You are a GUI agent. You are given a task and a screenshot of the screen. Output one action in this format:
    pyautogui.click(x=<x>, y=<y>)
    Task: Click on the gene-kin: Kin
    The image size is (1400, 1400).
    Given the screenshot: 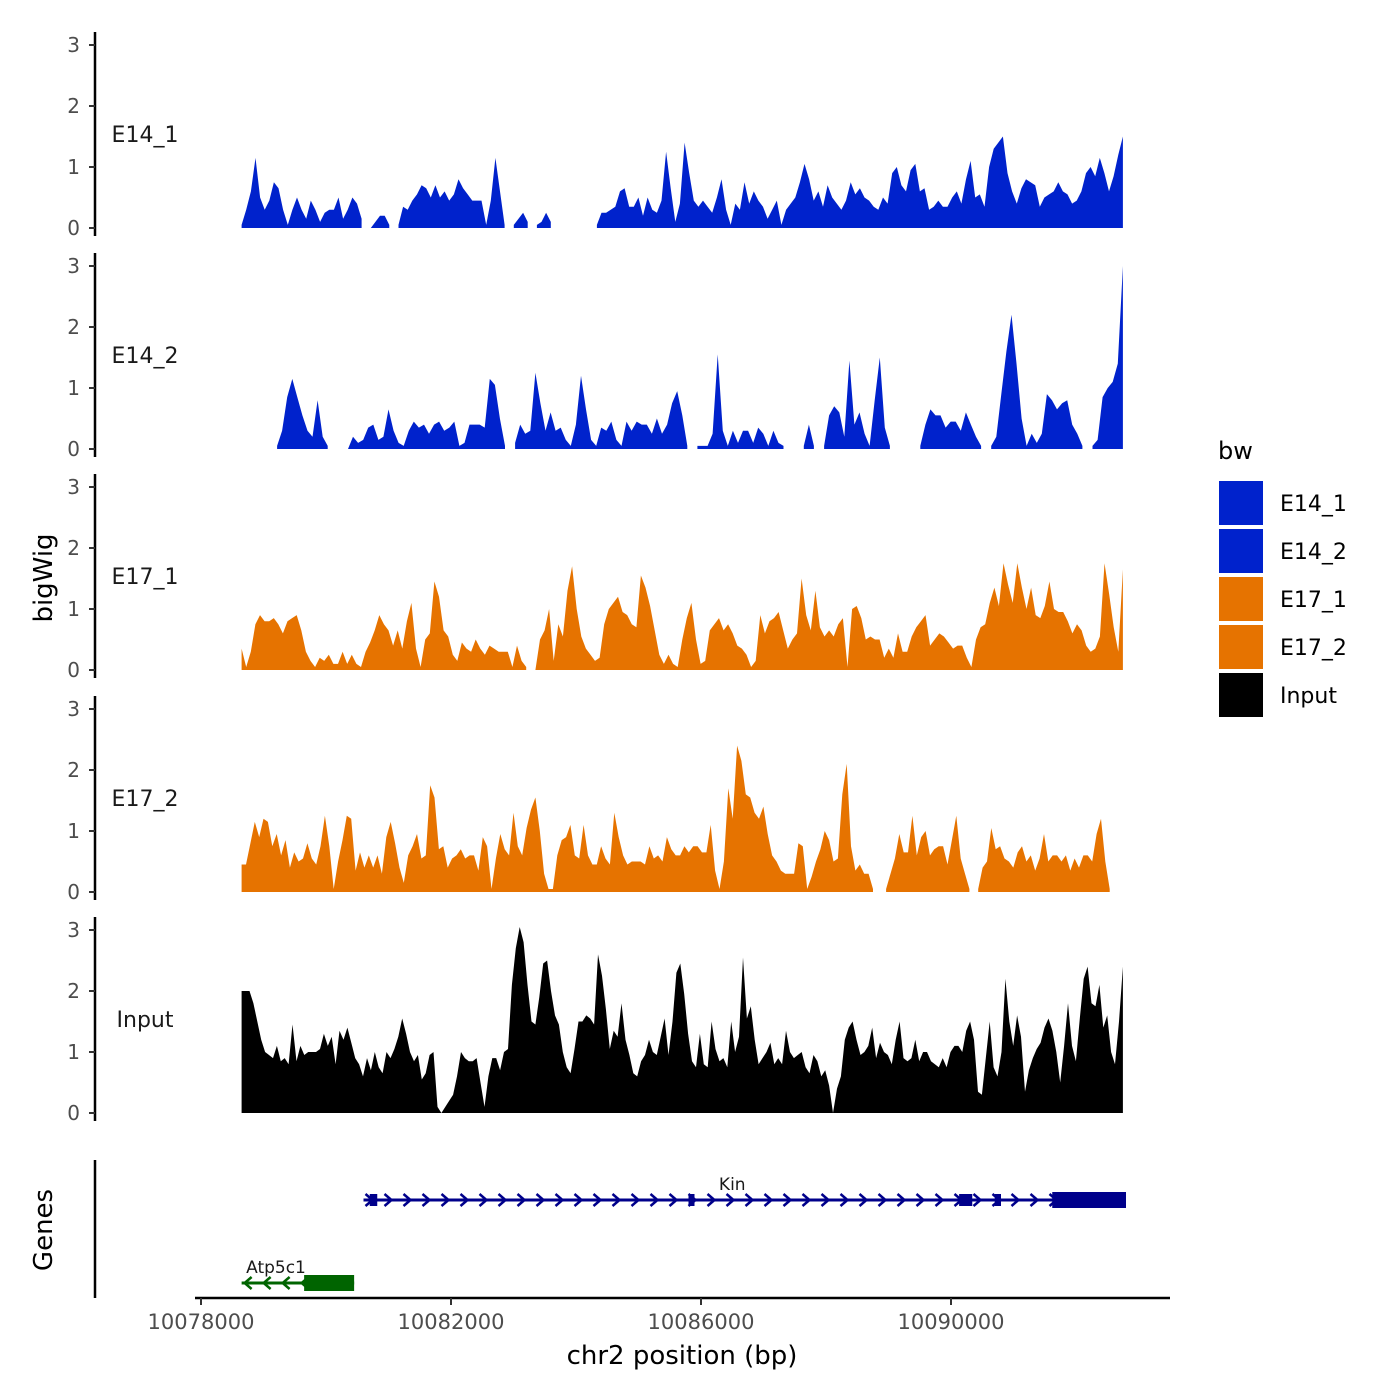 What is the action you would take?
    pyautogui.click(x=744, y=1191)
    